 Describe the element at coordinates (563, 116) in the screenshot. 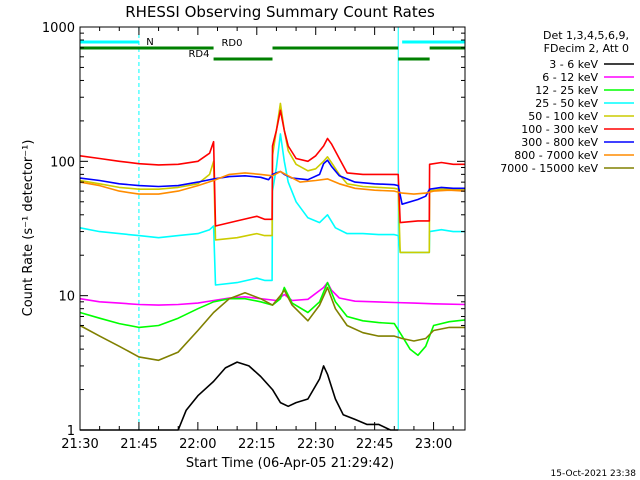

I see `legend-entry-label: 50 - 100 keV` at that location.